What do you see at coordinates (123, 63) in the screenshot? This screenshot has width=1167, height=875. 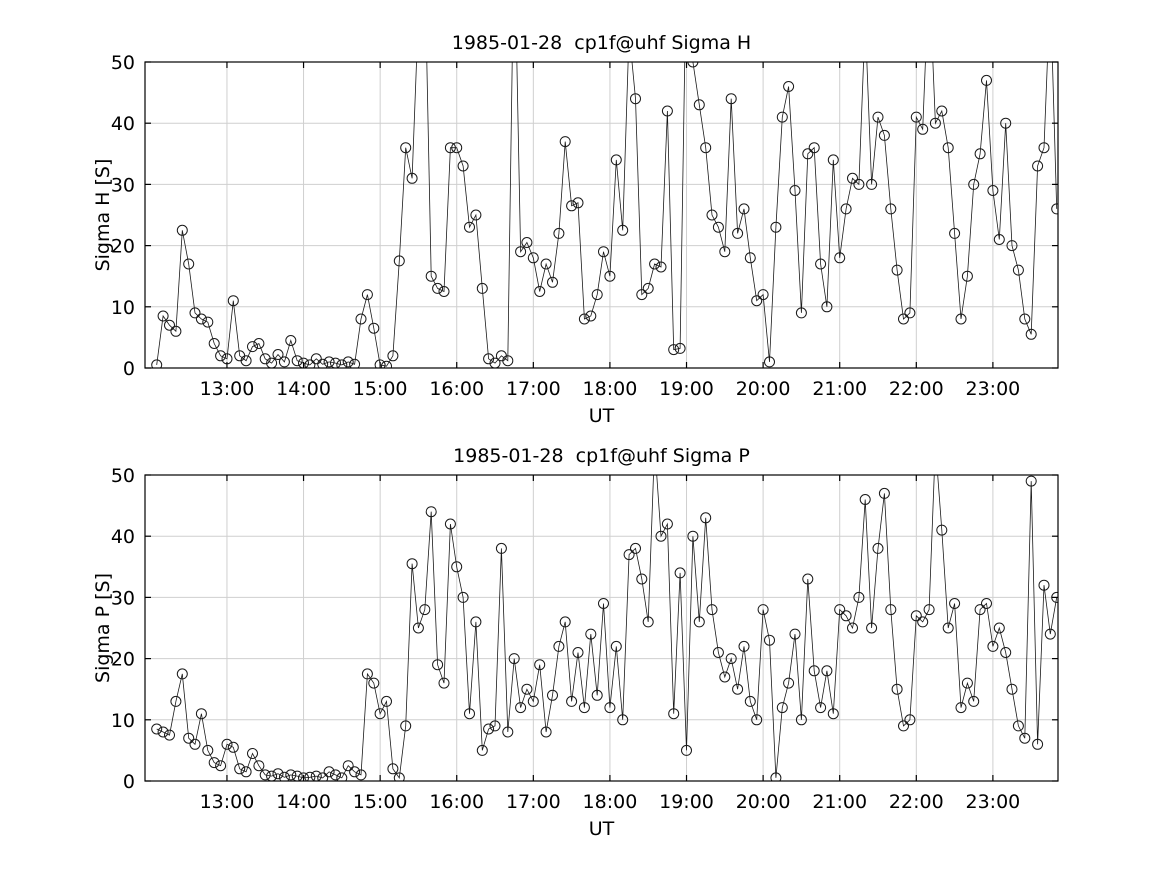 I see `y-tick-label: 50` at bounding box center [123, 63].